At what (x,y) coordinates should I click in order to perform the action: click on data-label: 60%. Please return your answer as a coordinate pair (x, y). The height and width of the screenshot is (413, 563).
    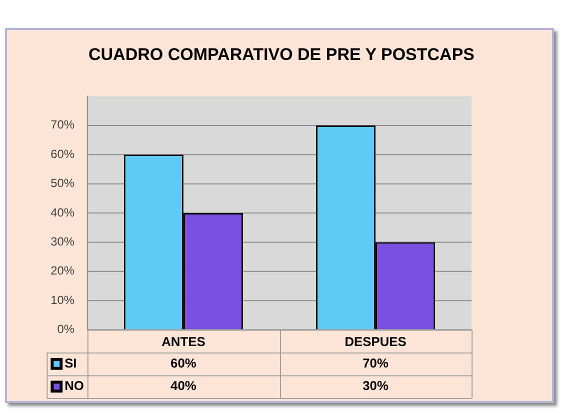
    Looking at the image, I should click on (183, 362).